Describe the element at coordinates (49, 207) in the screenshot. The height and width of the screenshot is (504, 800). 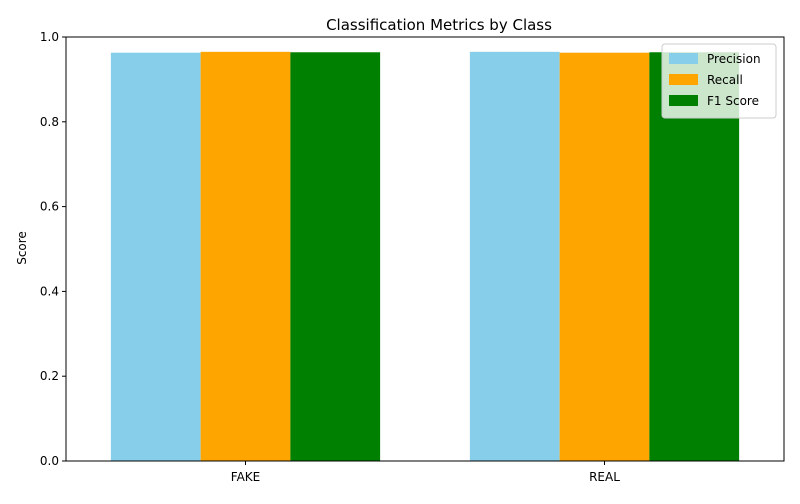
I see `y-tick-label: 0.6` at that location.